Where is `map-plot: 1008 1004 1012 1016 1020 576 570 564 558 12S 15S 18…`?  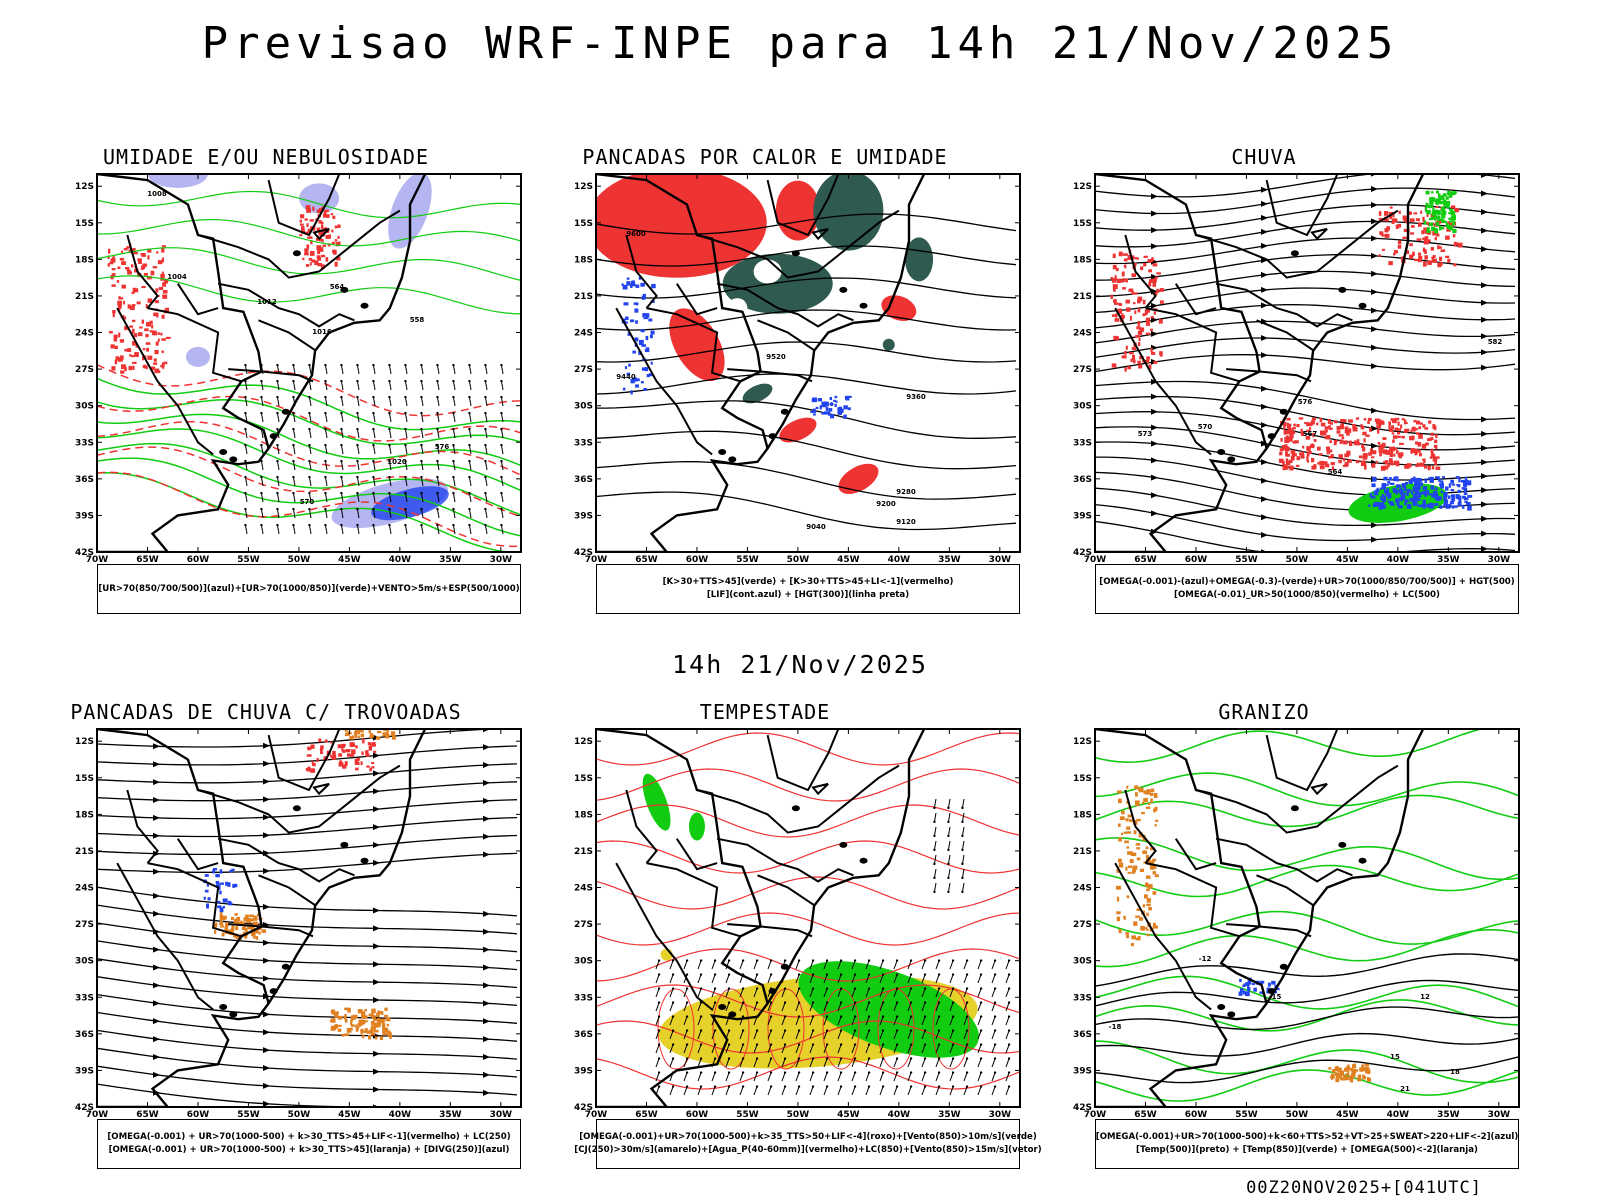 map-plot: 1008 1004 1012 1016 1020 576 570 564 558 12S 15S 18… is located at coordinates (298, 369).